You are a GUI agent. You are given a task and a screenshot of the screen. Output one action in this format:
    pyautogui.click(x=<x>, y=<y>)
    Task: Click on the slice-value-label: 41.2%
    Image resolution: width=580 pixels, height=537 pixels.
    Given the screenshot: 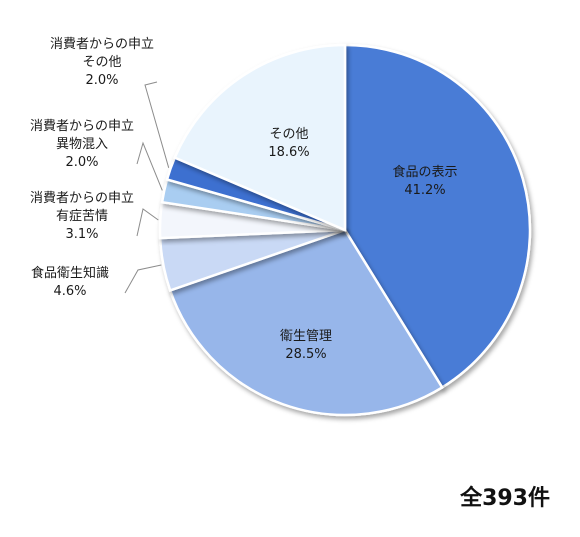 What is the action you would take?
    pyautogui.click(x=424, y=190)
    